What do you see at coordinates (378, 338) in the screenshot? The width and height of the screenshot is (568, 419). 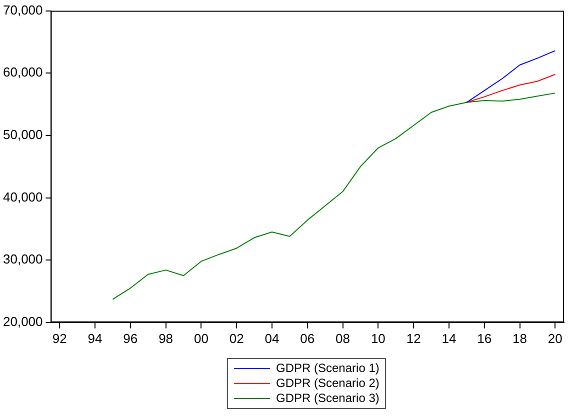 I see `x-tick-label: 10` at bounding box center [378, 338].